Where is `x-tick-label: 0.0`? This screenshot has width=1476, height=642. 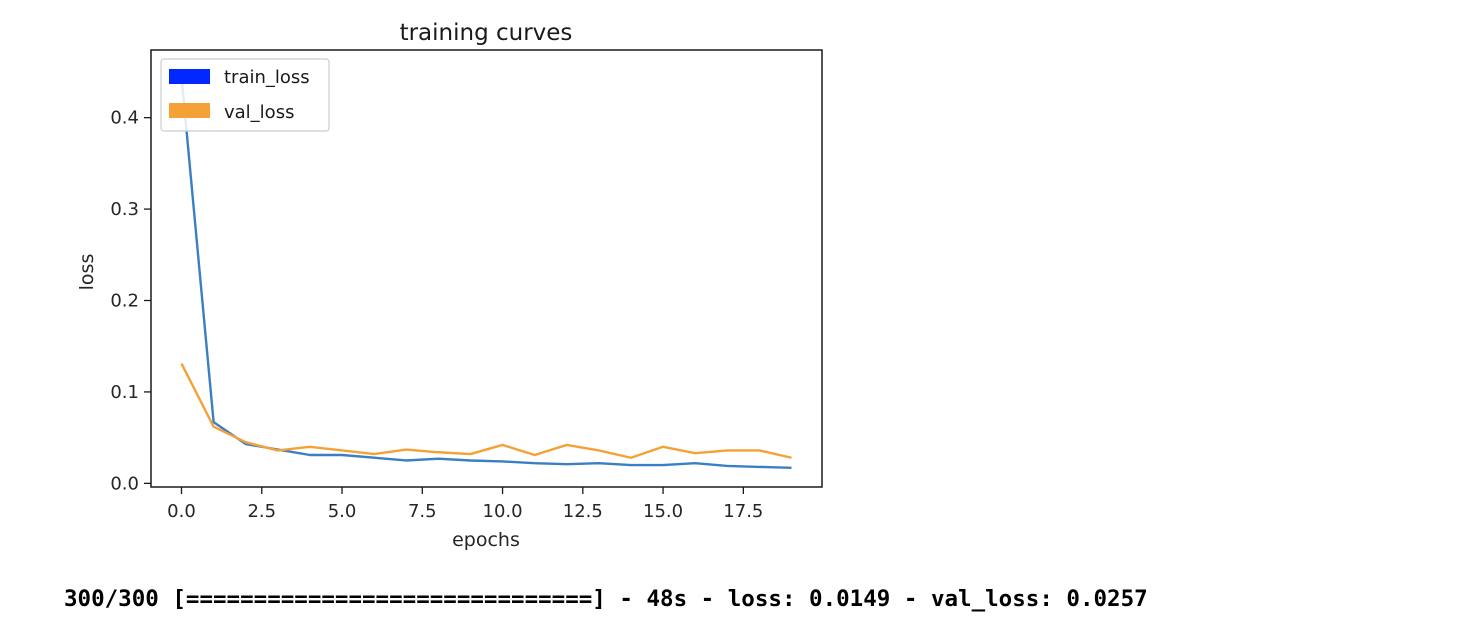 x-tick-label: 0.0 is located at coordinates (181, 511).